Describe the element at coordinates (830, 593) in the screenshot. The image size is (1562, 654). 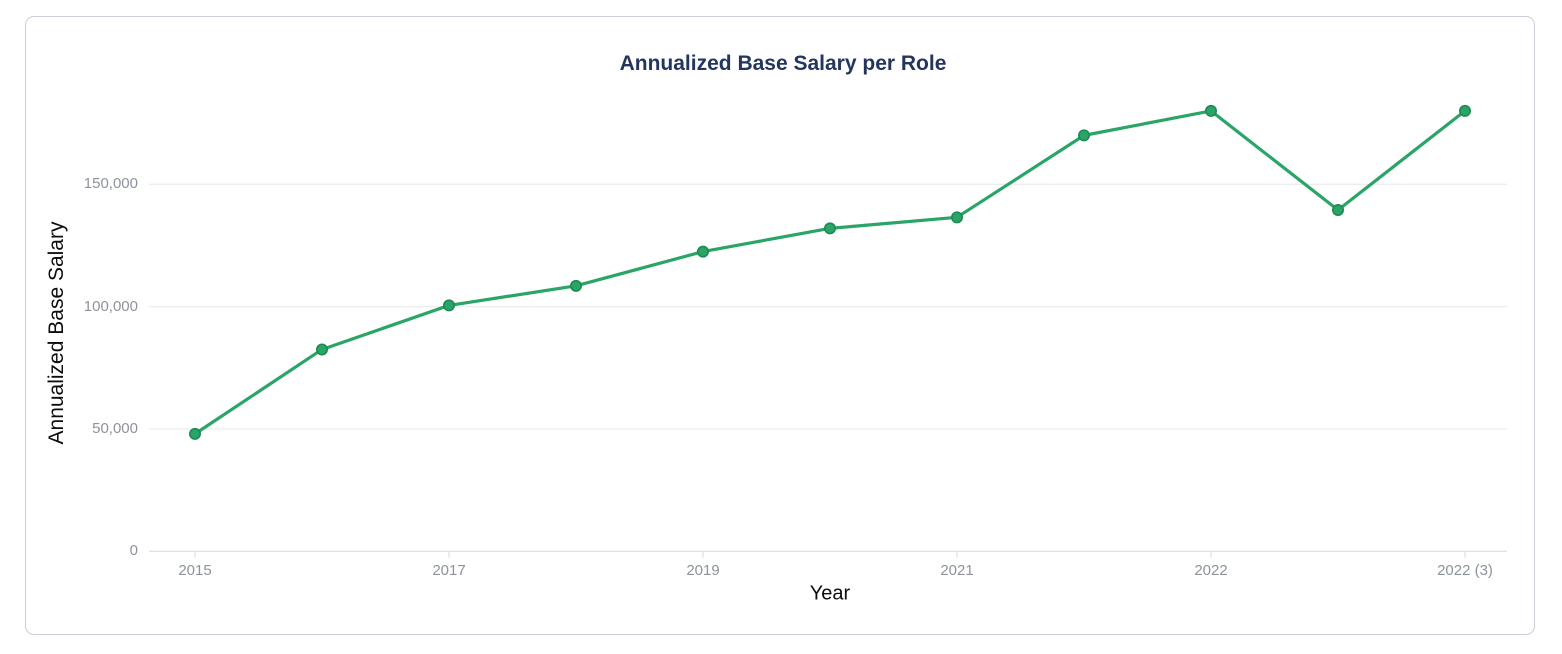
I see `x-axis-title: Year` at that location.